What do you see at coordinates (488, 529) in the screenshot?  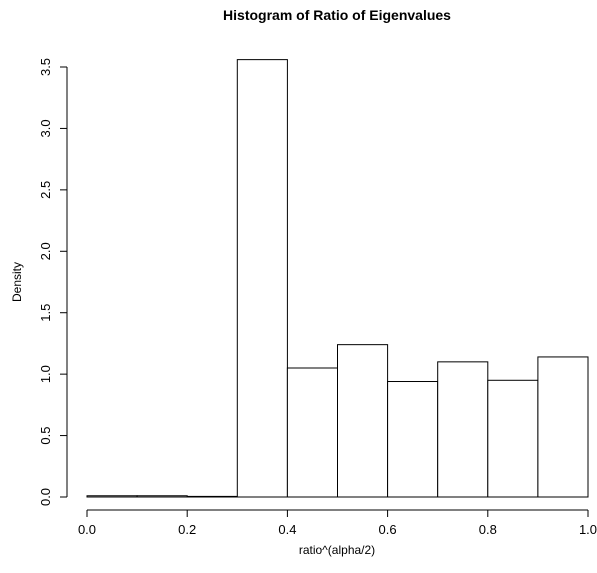 I see `x-tick-label: 0.8` at bounding box center [488, 529].